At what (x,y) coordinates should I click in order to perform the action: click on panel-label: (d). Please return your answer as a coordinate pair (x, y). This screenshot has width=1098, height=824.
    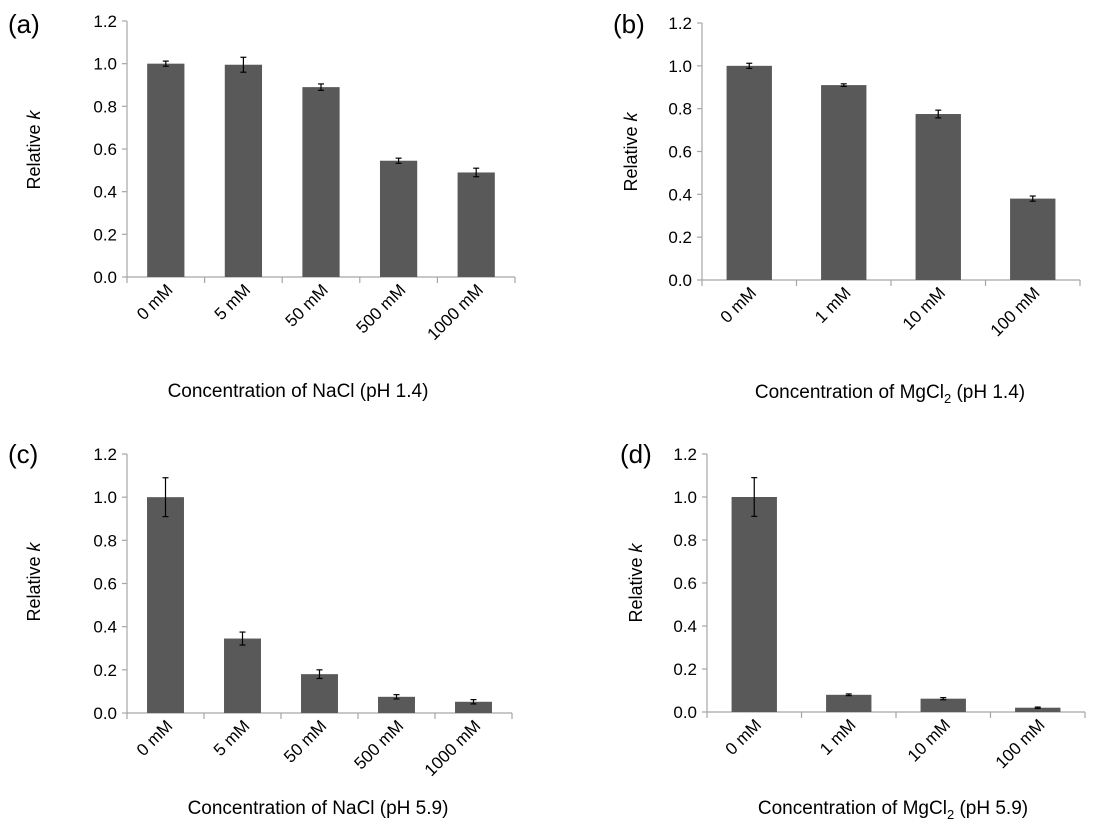
    Looking at the image, I should click on (636, 454).